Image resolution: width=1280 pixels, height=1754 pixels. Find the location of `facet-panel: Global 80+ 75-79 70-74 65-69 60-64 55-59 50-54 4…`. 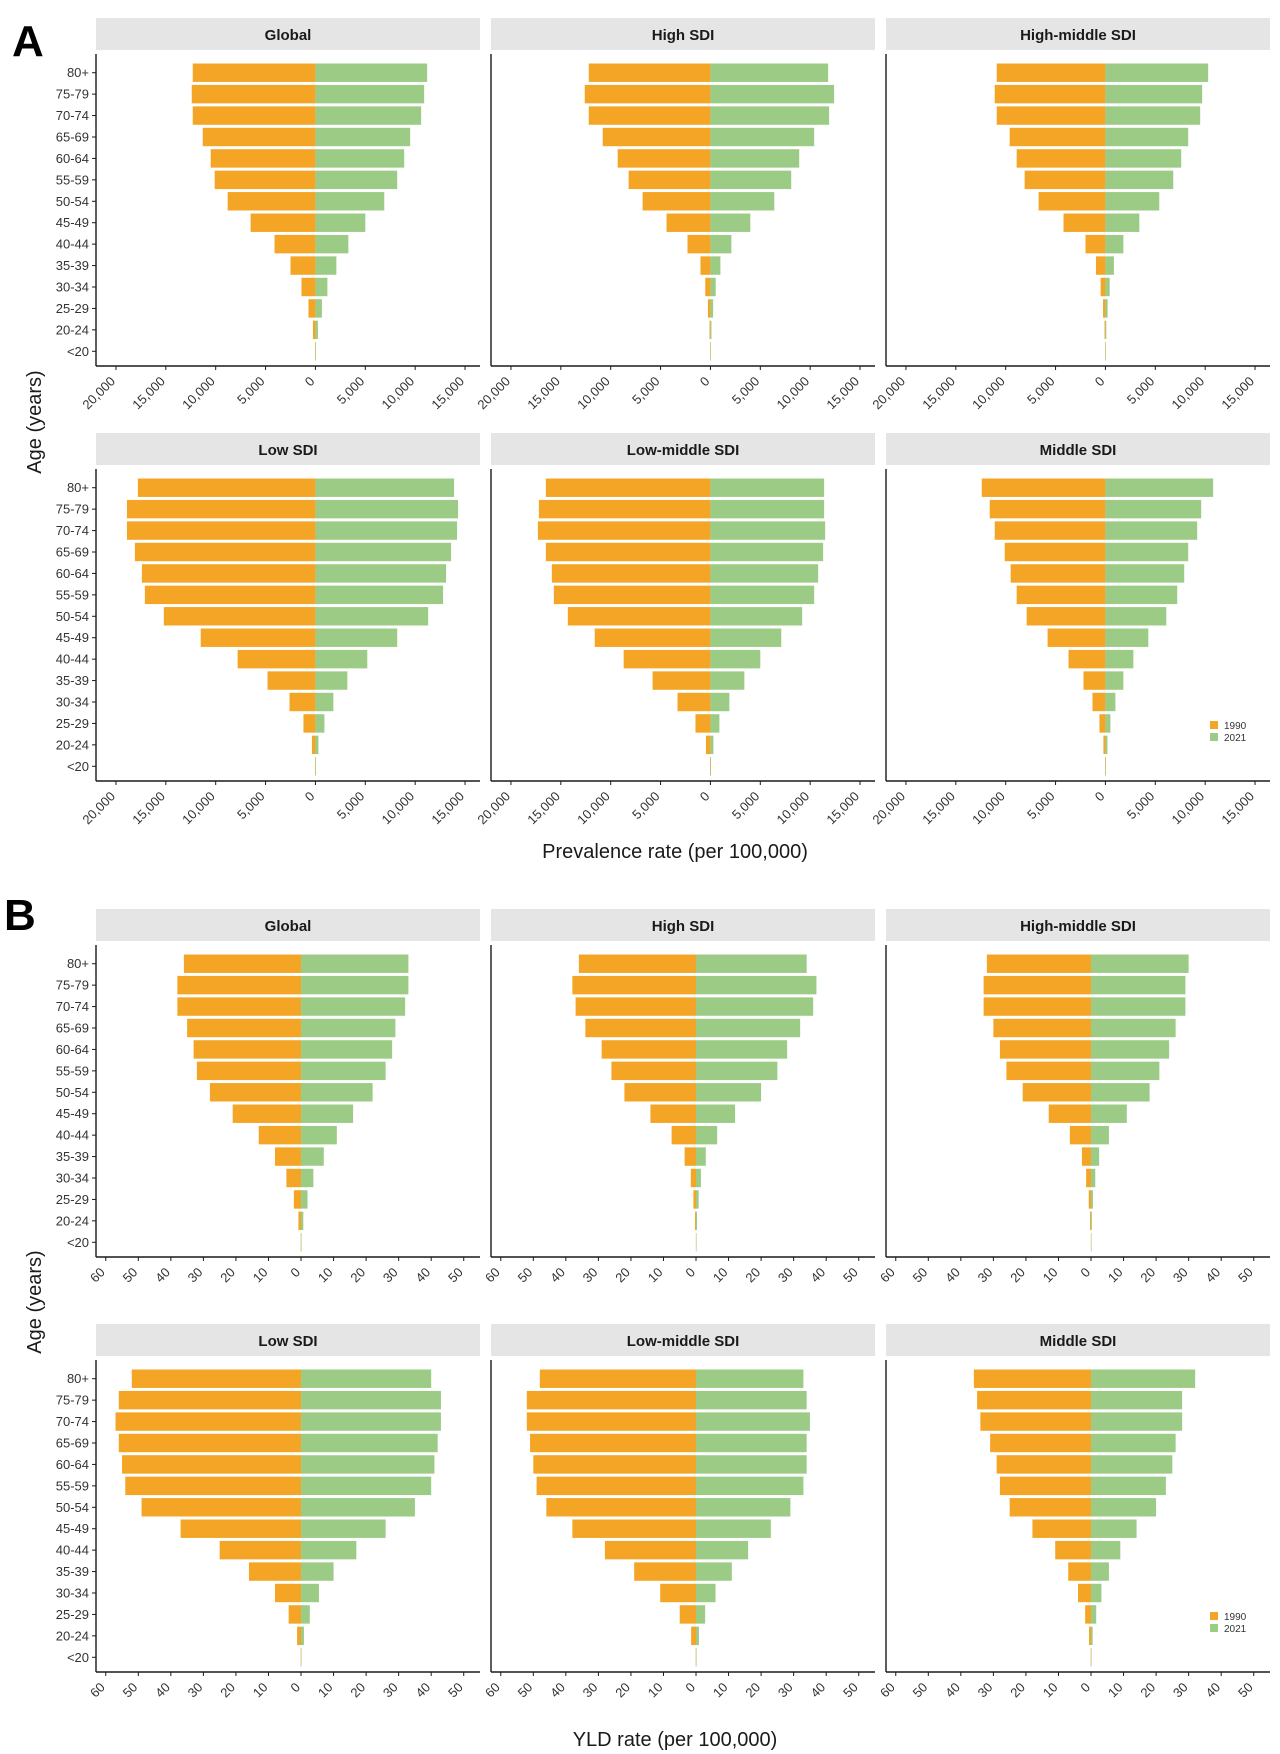

facet-panel: Global 80+ 75-79 70-74 65-69 60-64 55-59 50-54 4… is located at coordinates (268, 215).